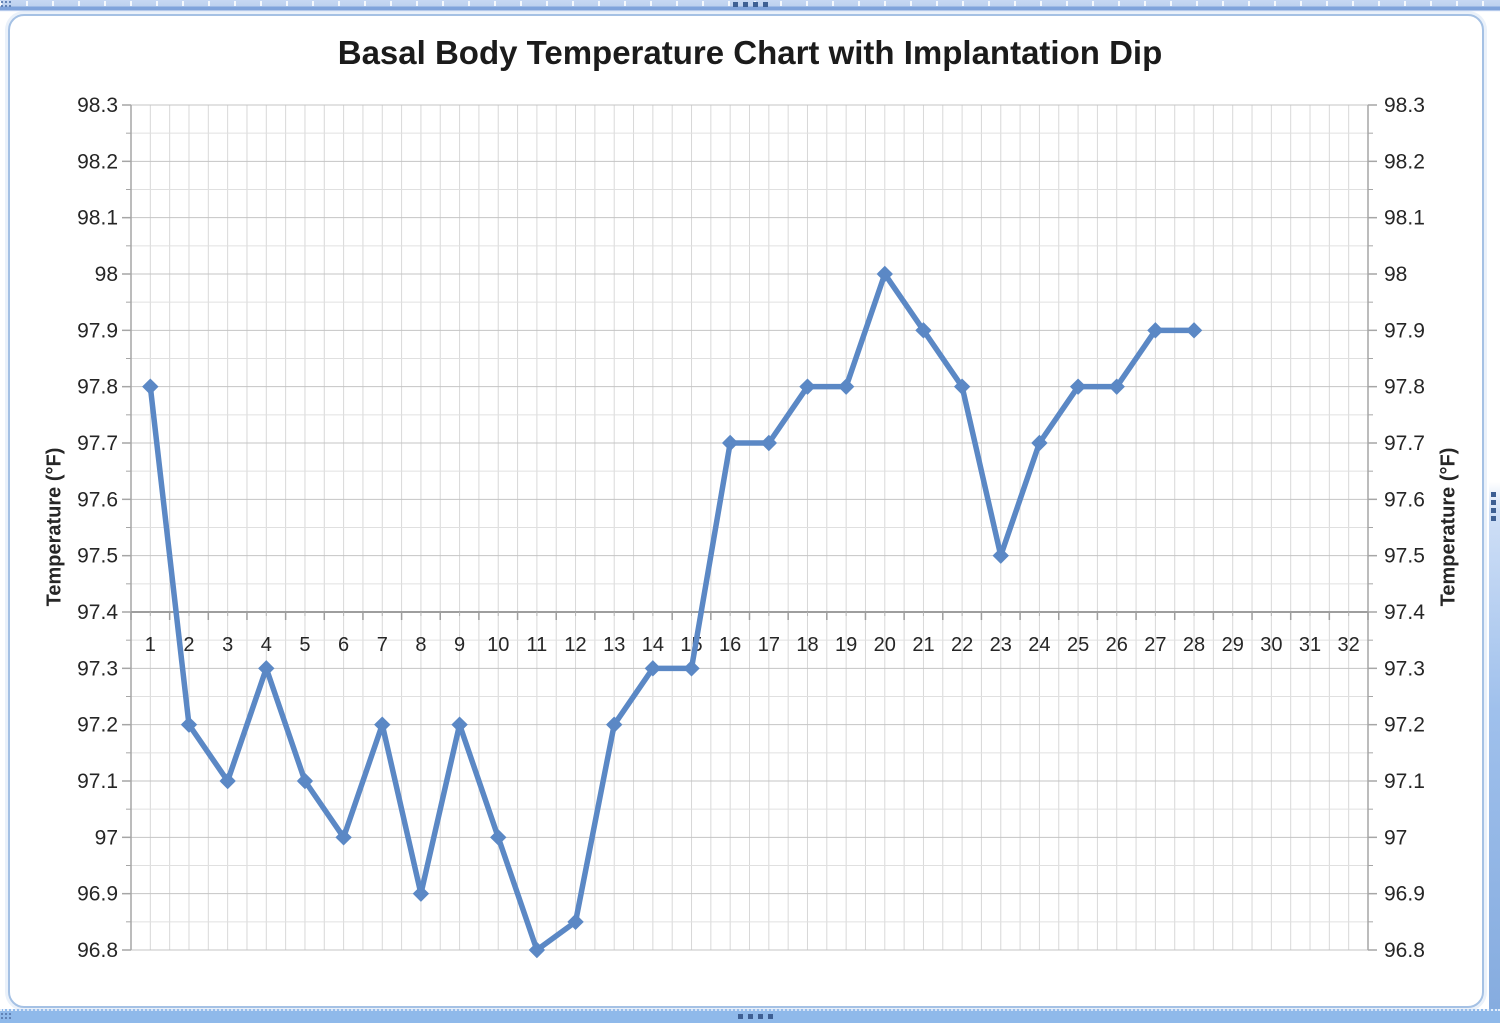 This screenshot has width=1500, height=1023. Describe the element at coordinates (150, 645) in the screenshot. I see `x-tick-label: 1` at that location.